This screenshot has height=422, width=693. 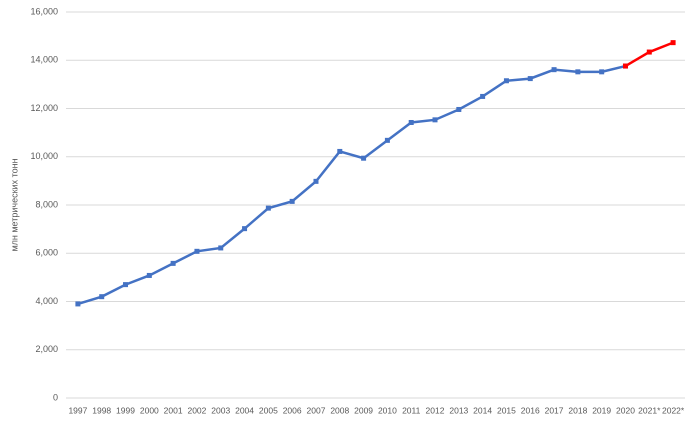 What do you see at coordinates (220, 410) in the screenshot?
I see `x-tick-label: 2003` at bounding box center [220, 410].